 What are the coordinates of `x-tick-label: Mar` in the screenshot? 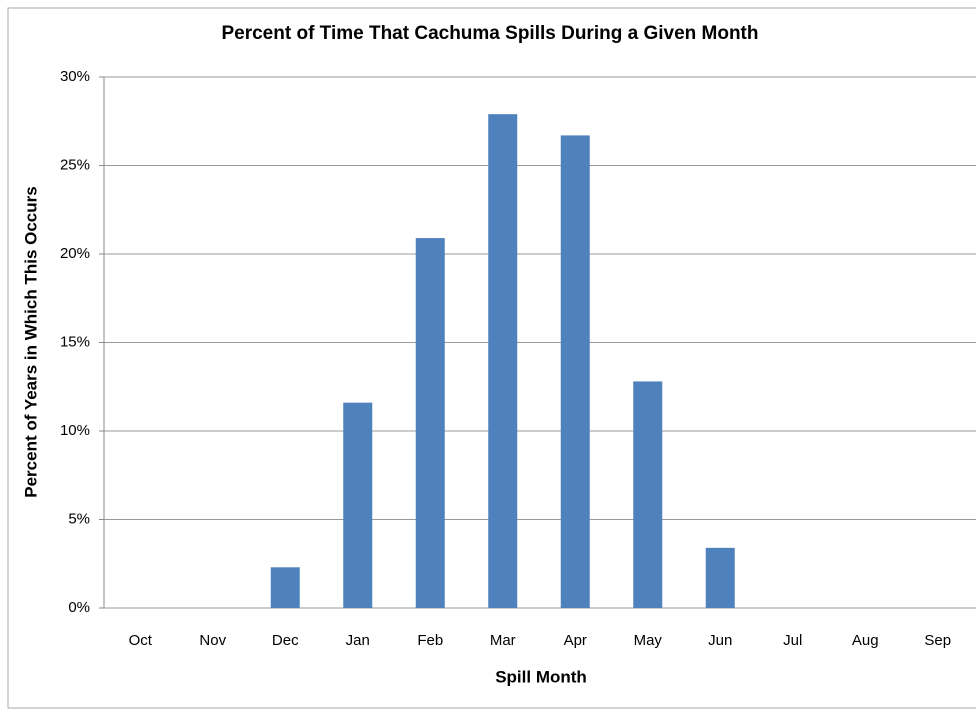 It's located at (503, 640).